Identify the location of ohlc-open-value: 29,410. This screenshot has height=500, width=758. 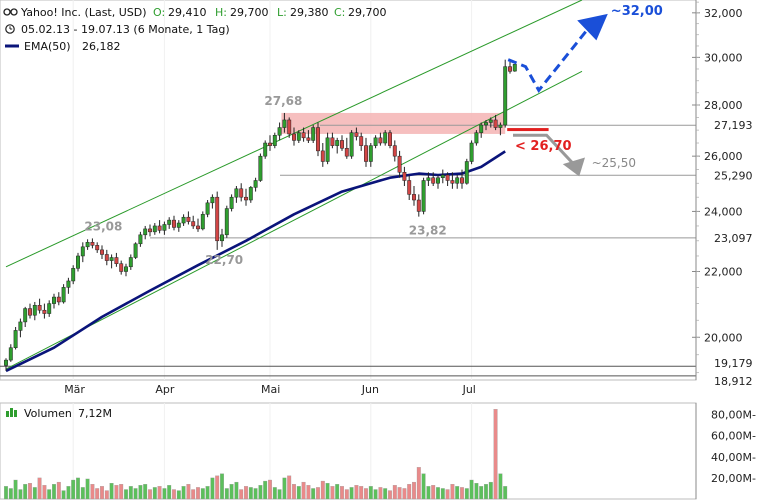
(187, 12).